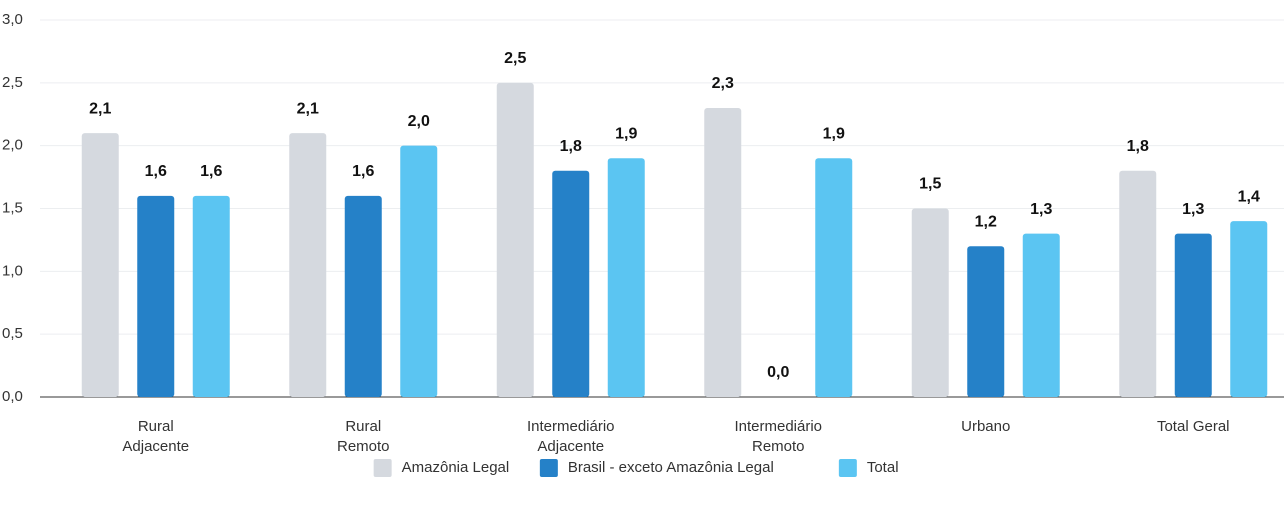  What do you see at coordinates (571, 436) in the screenshot?
I see `x-tick-label: Intermediário Adjacente` at bounding box center [571, 436].